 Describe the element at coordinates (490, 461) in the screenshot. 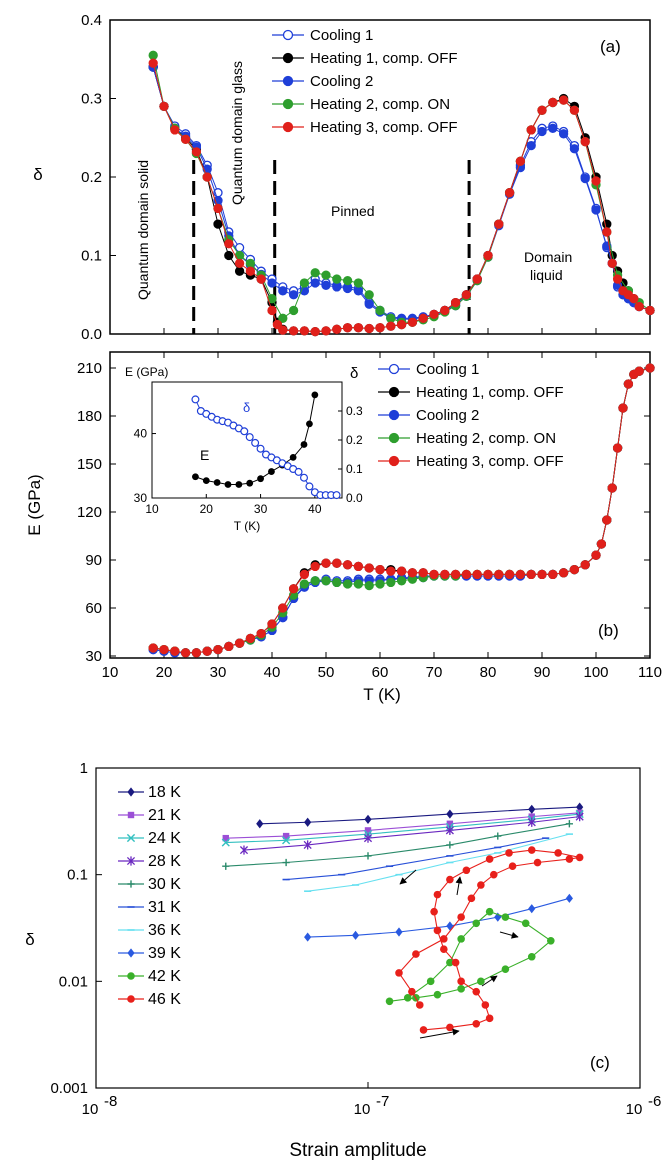

I see `legend-label: Heating 3, comp. OFF` at that location.